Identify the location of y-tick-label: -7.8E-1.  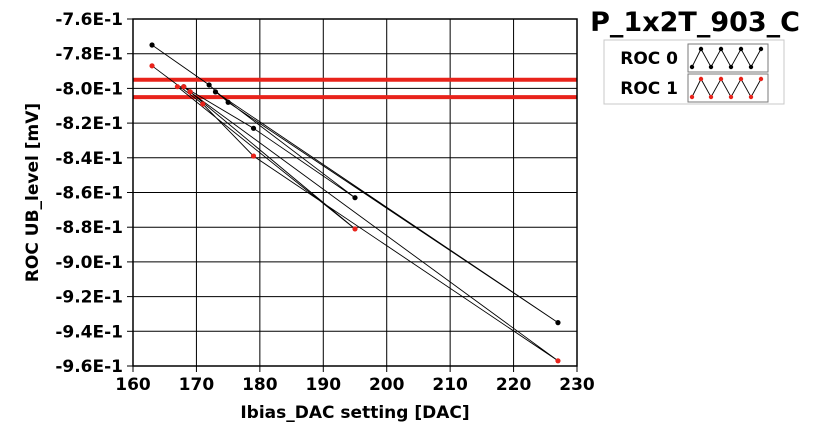
(89, 55).